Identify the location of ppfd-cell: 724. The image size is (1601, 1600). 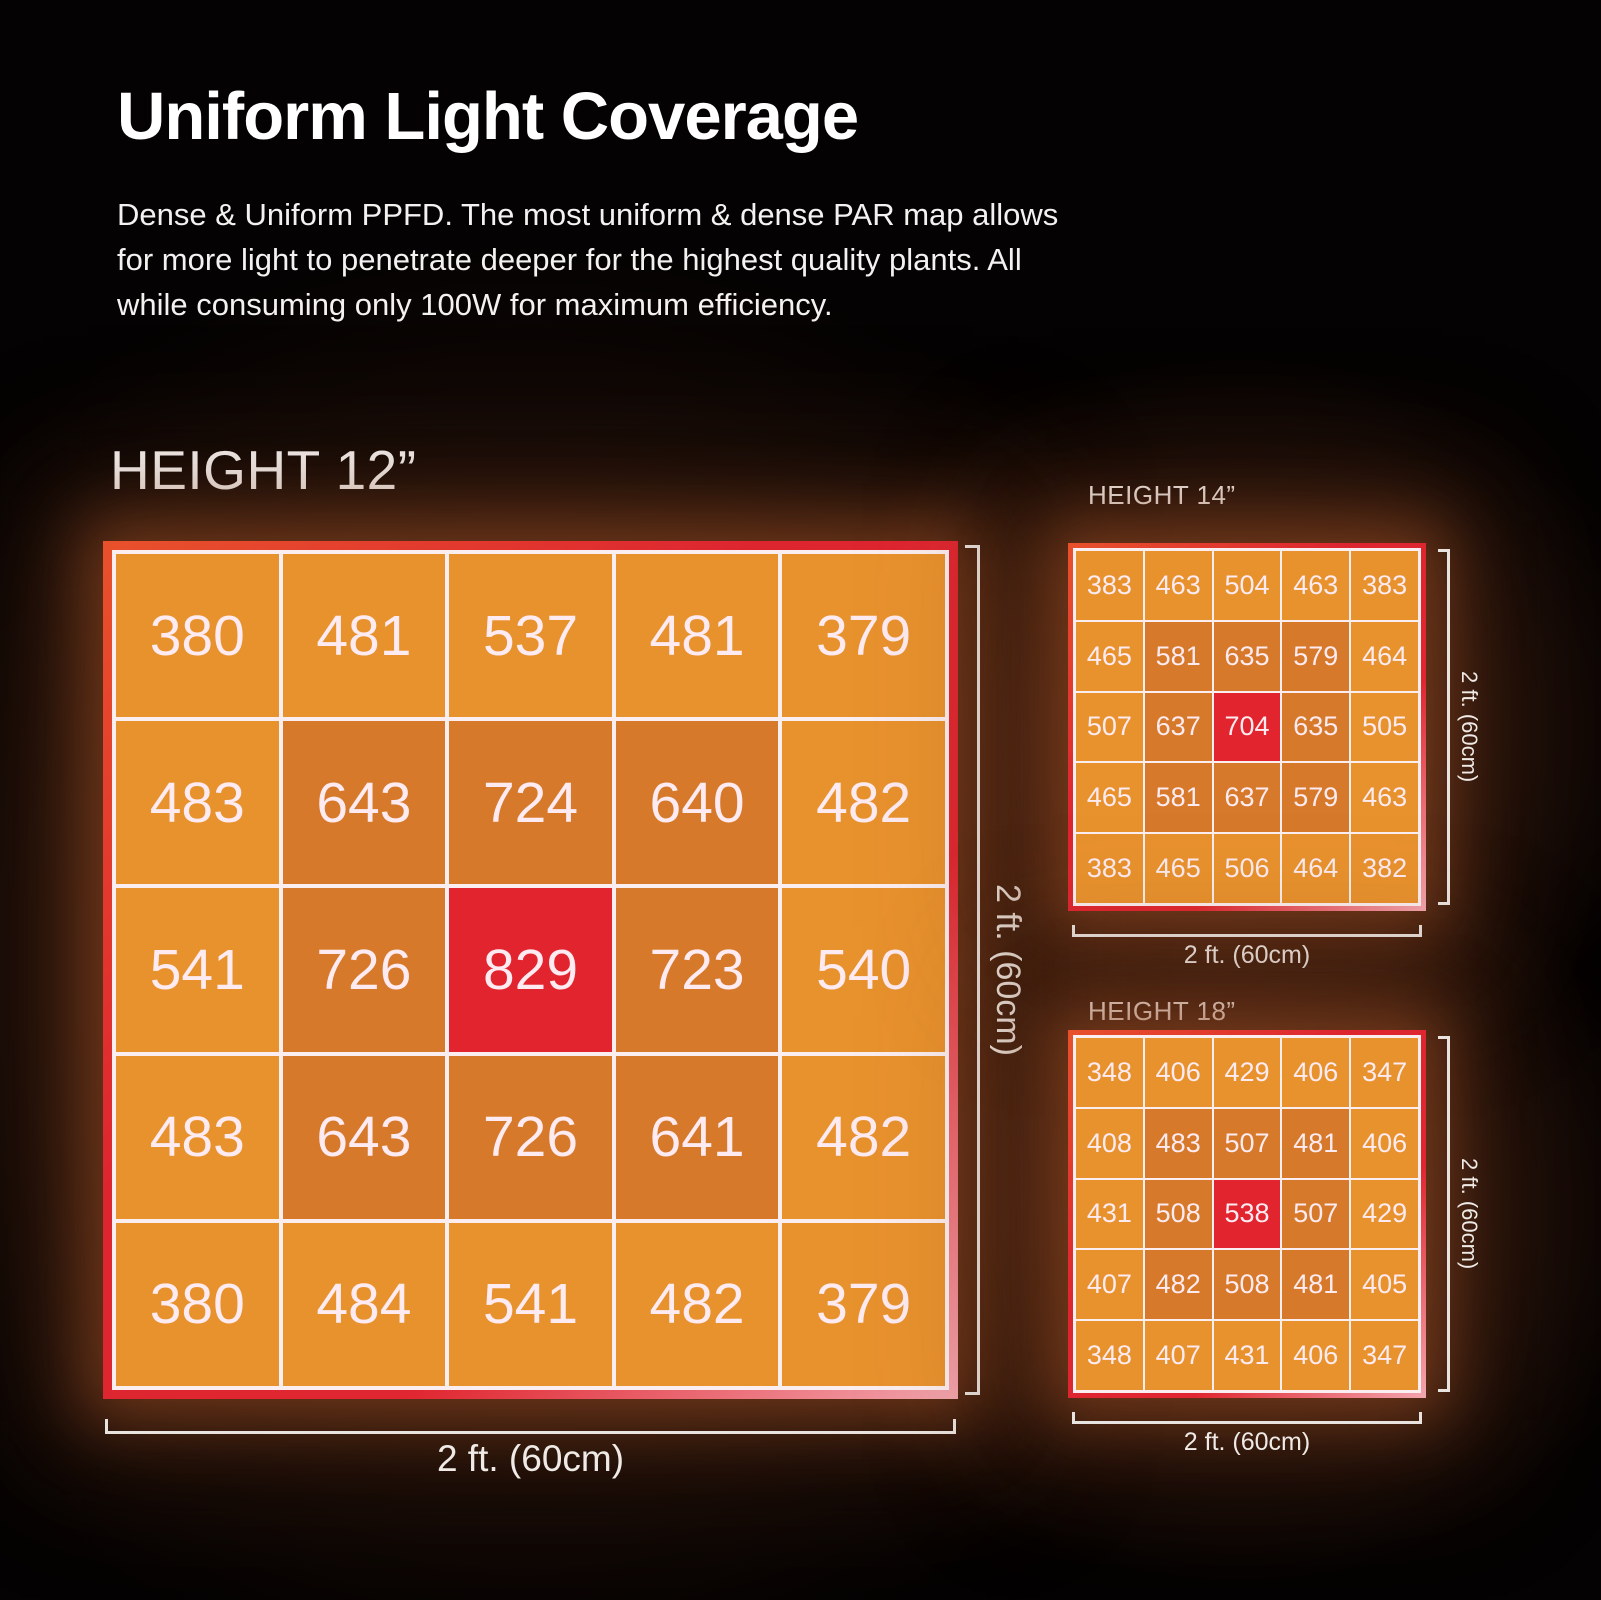
(530, 803).